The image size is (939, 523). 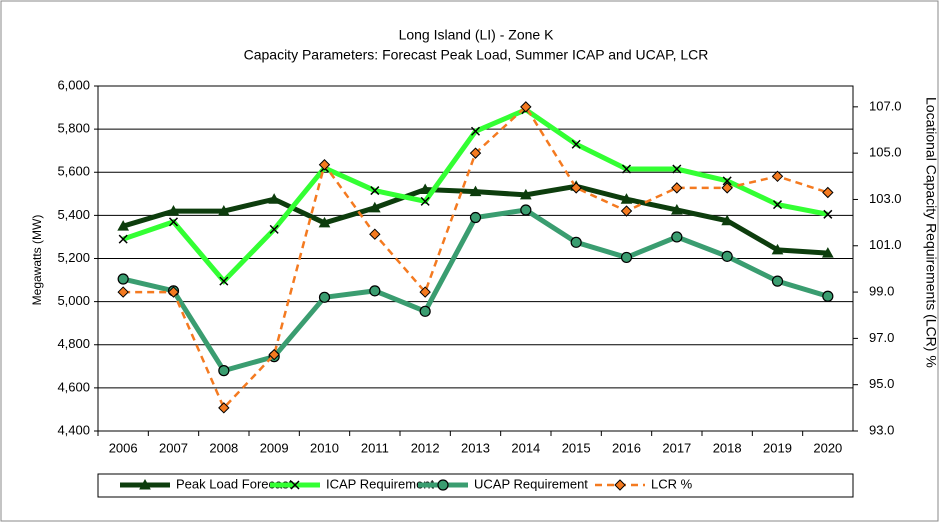 What do you see at coordinates (234, 483) in the screenshot?
I see `legend-label: Peak Load Forecast` at bounding box center [234, 483].